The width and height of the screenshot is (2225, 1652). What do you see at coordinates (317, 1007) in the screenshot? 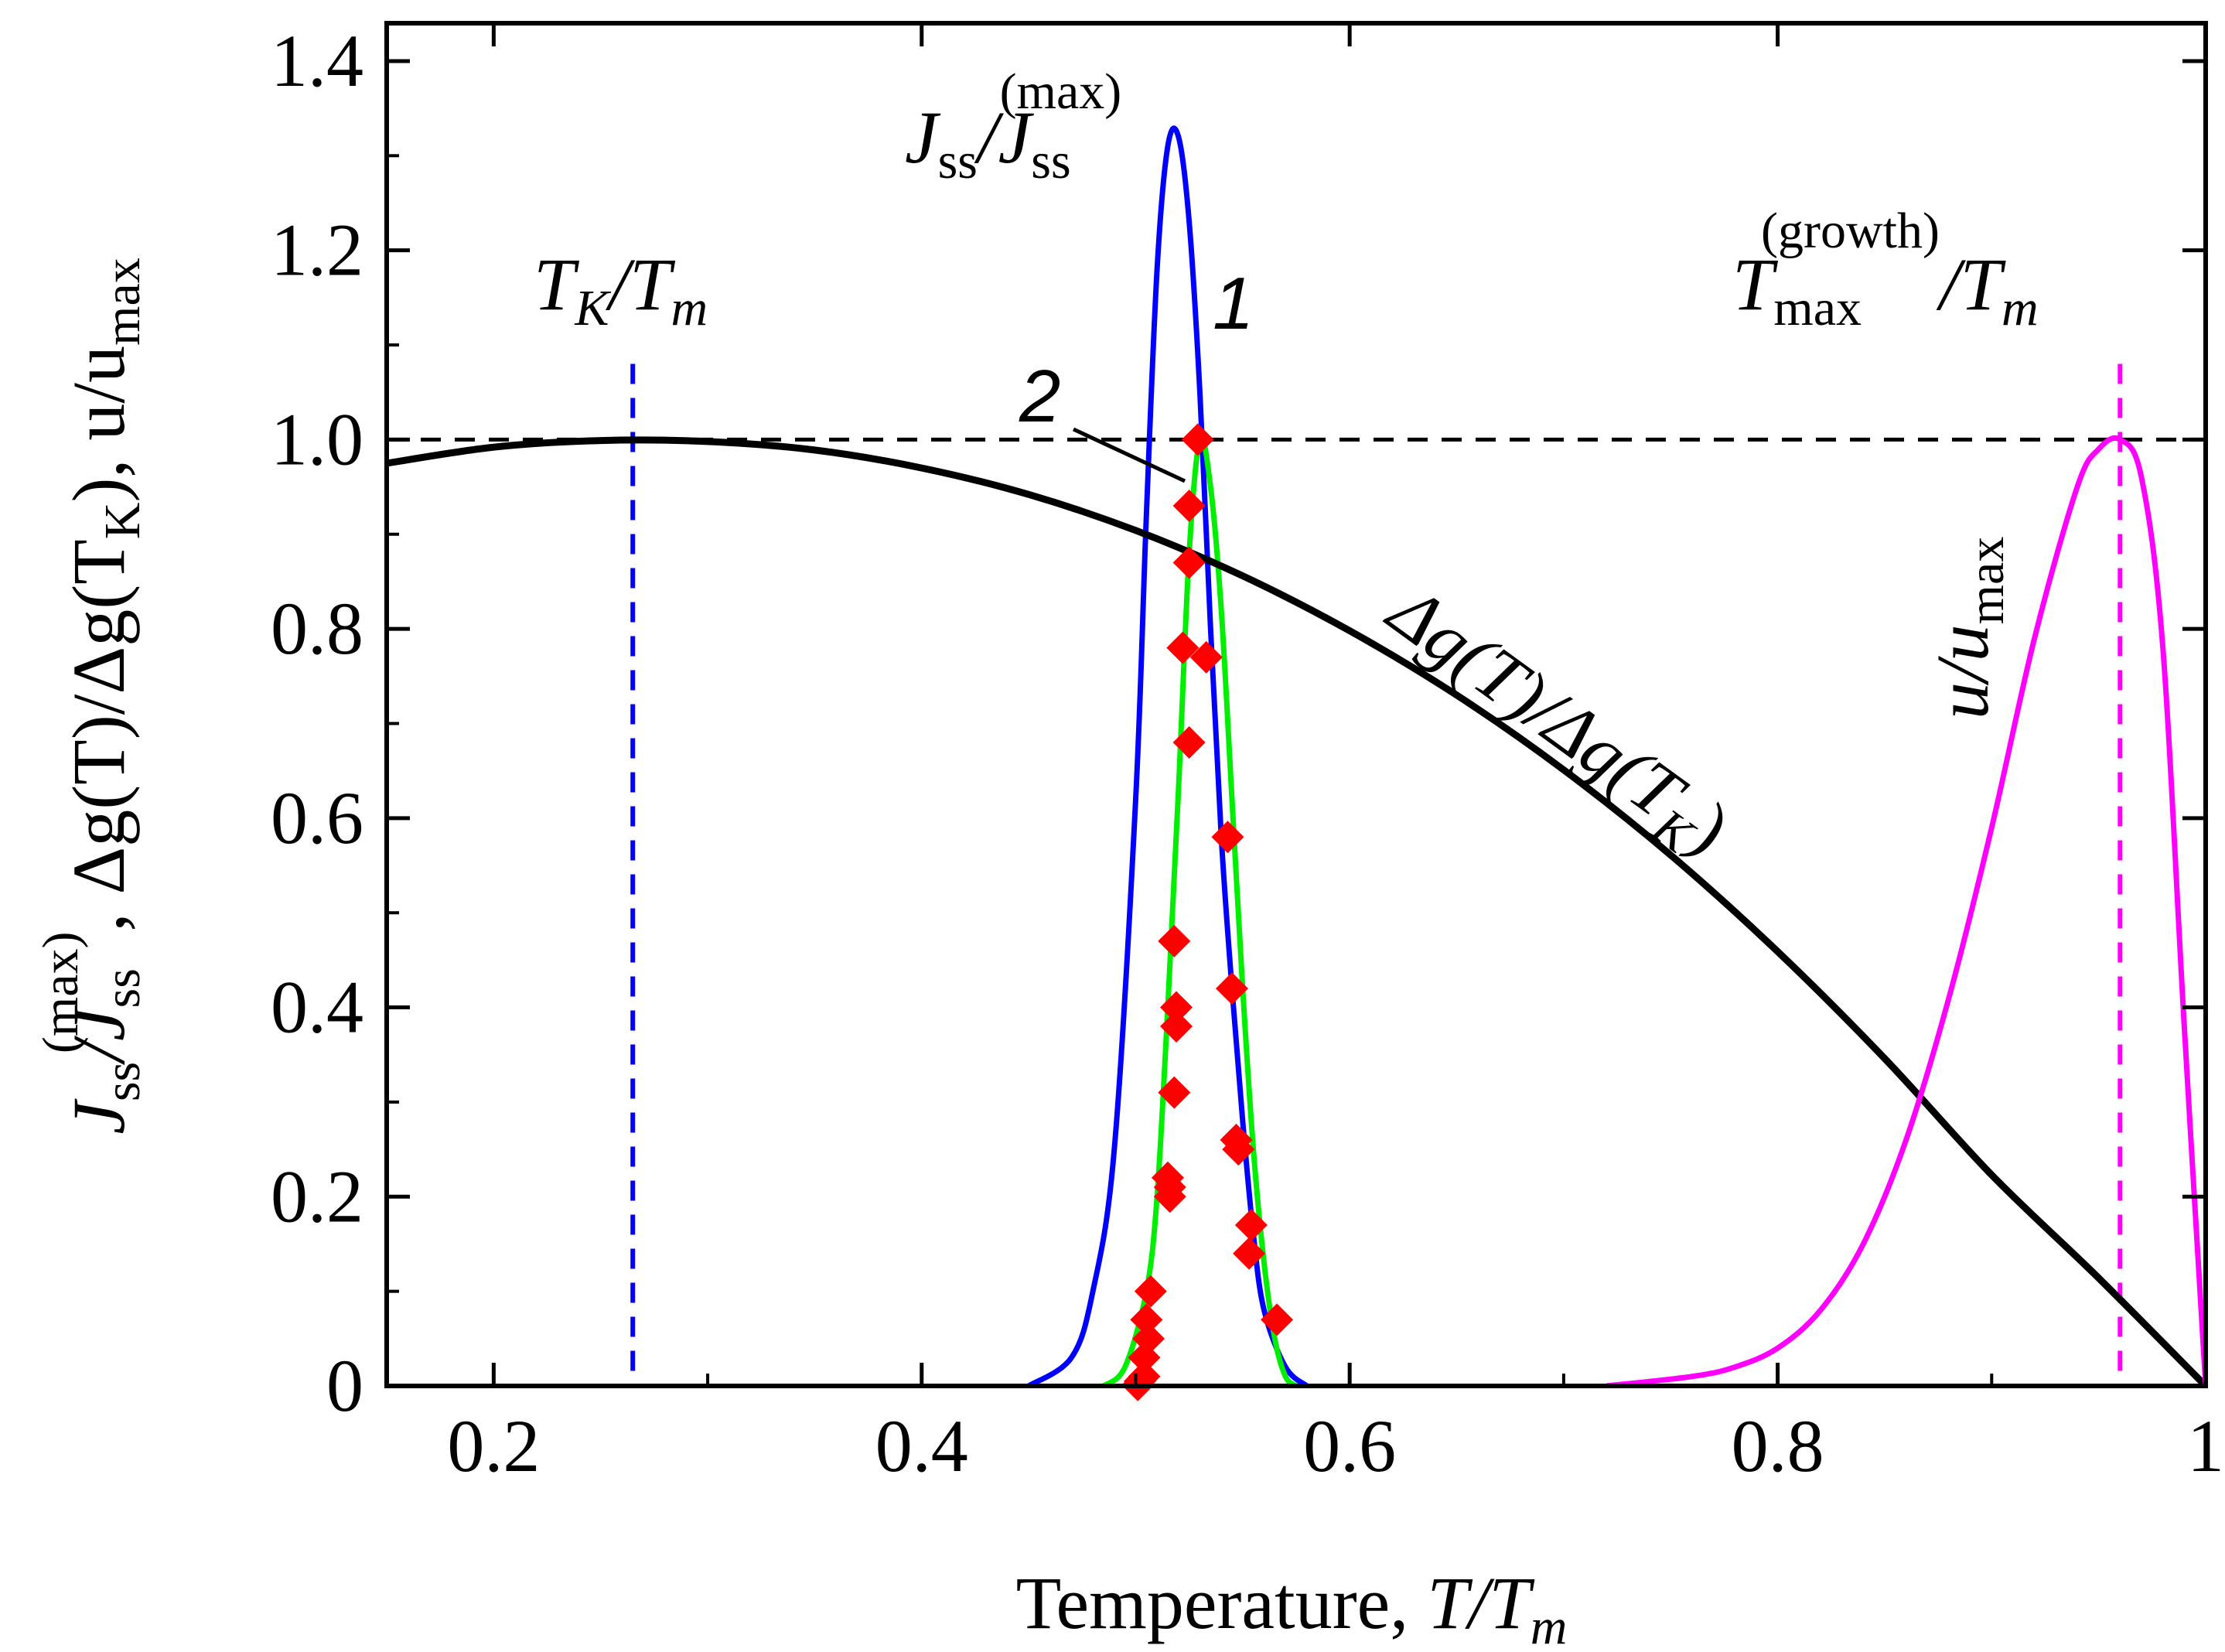
I see `y-tick-label: 0.4` at bounding box center [317, 1007].